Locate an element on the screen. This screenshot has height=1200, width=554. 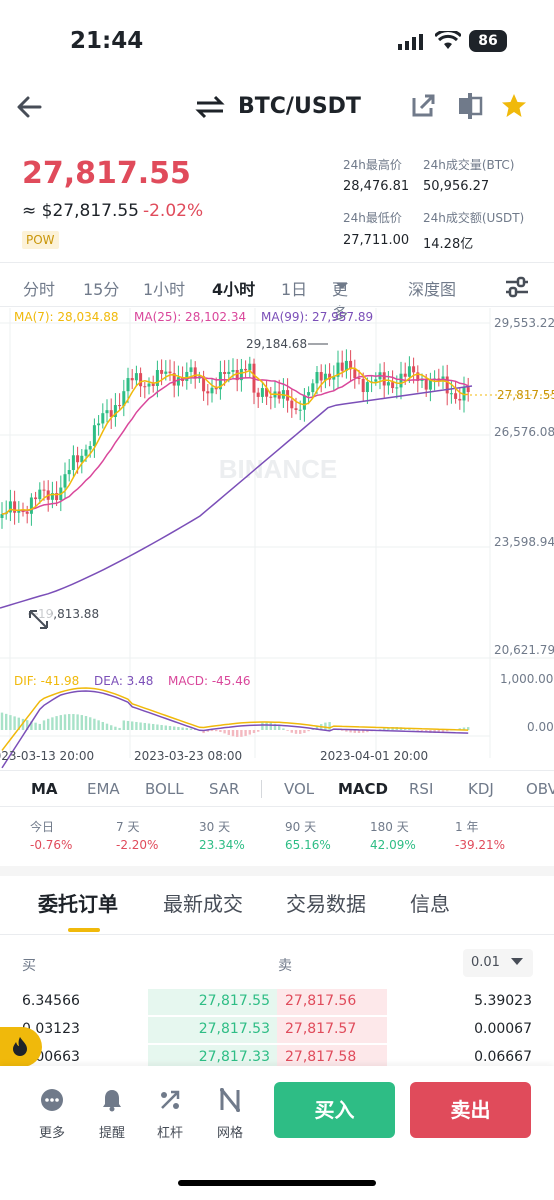
orderbook-row: 0.03123 27,817.53 27,817.57 0.00067 is located at coordinates (277, 1030).